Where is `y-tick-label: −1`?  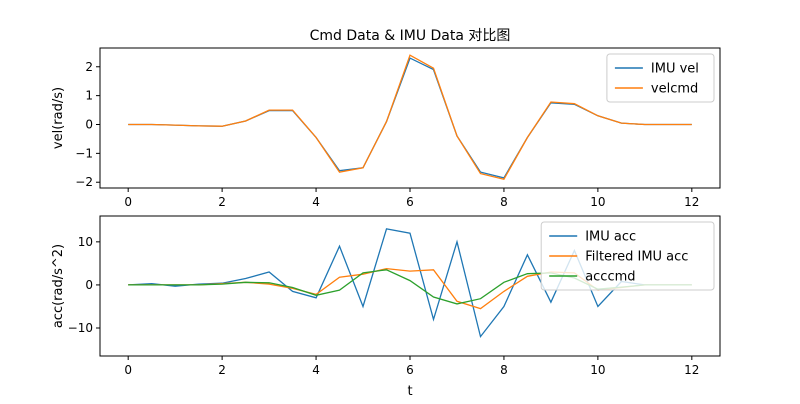
y-tick-label: −1 is located at coordinates (84, 153).